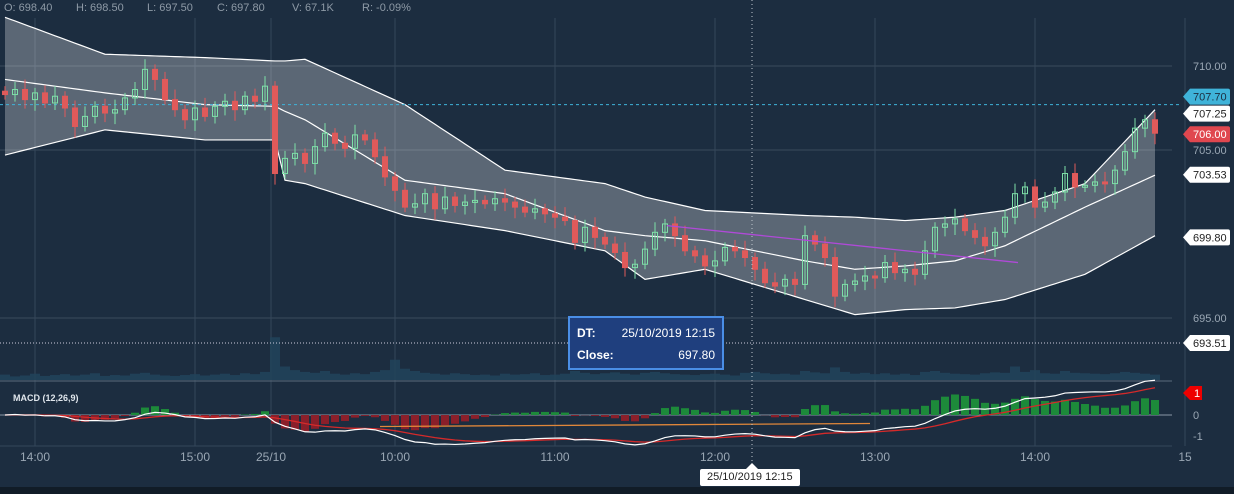  Describe the element at coordinates (1035, 457) in the screenshot. I see `x-tick-label: 14:00` at that location.